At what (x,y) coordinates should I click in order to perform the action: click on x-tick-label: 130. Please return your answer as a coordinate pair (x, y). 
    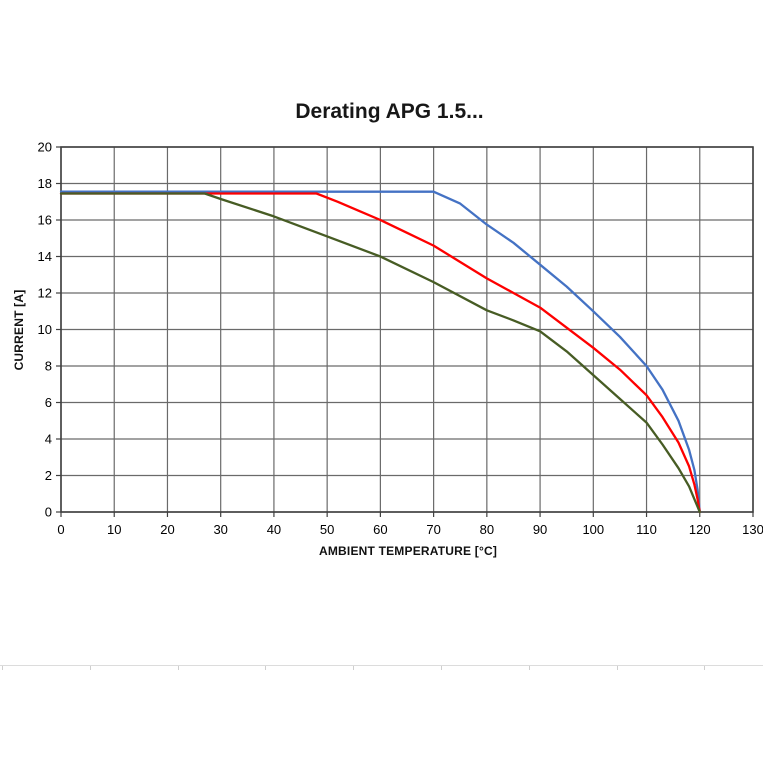
    Looking at the image, I should click on (752, 529).